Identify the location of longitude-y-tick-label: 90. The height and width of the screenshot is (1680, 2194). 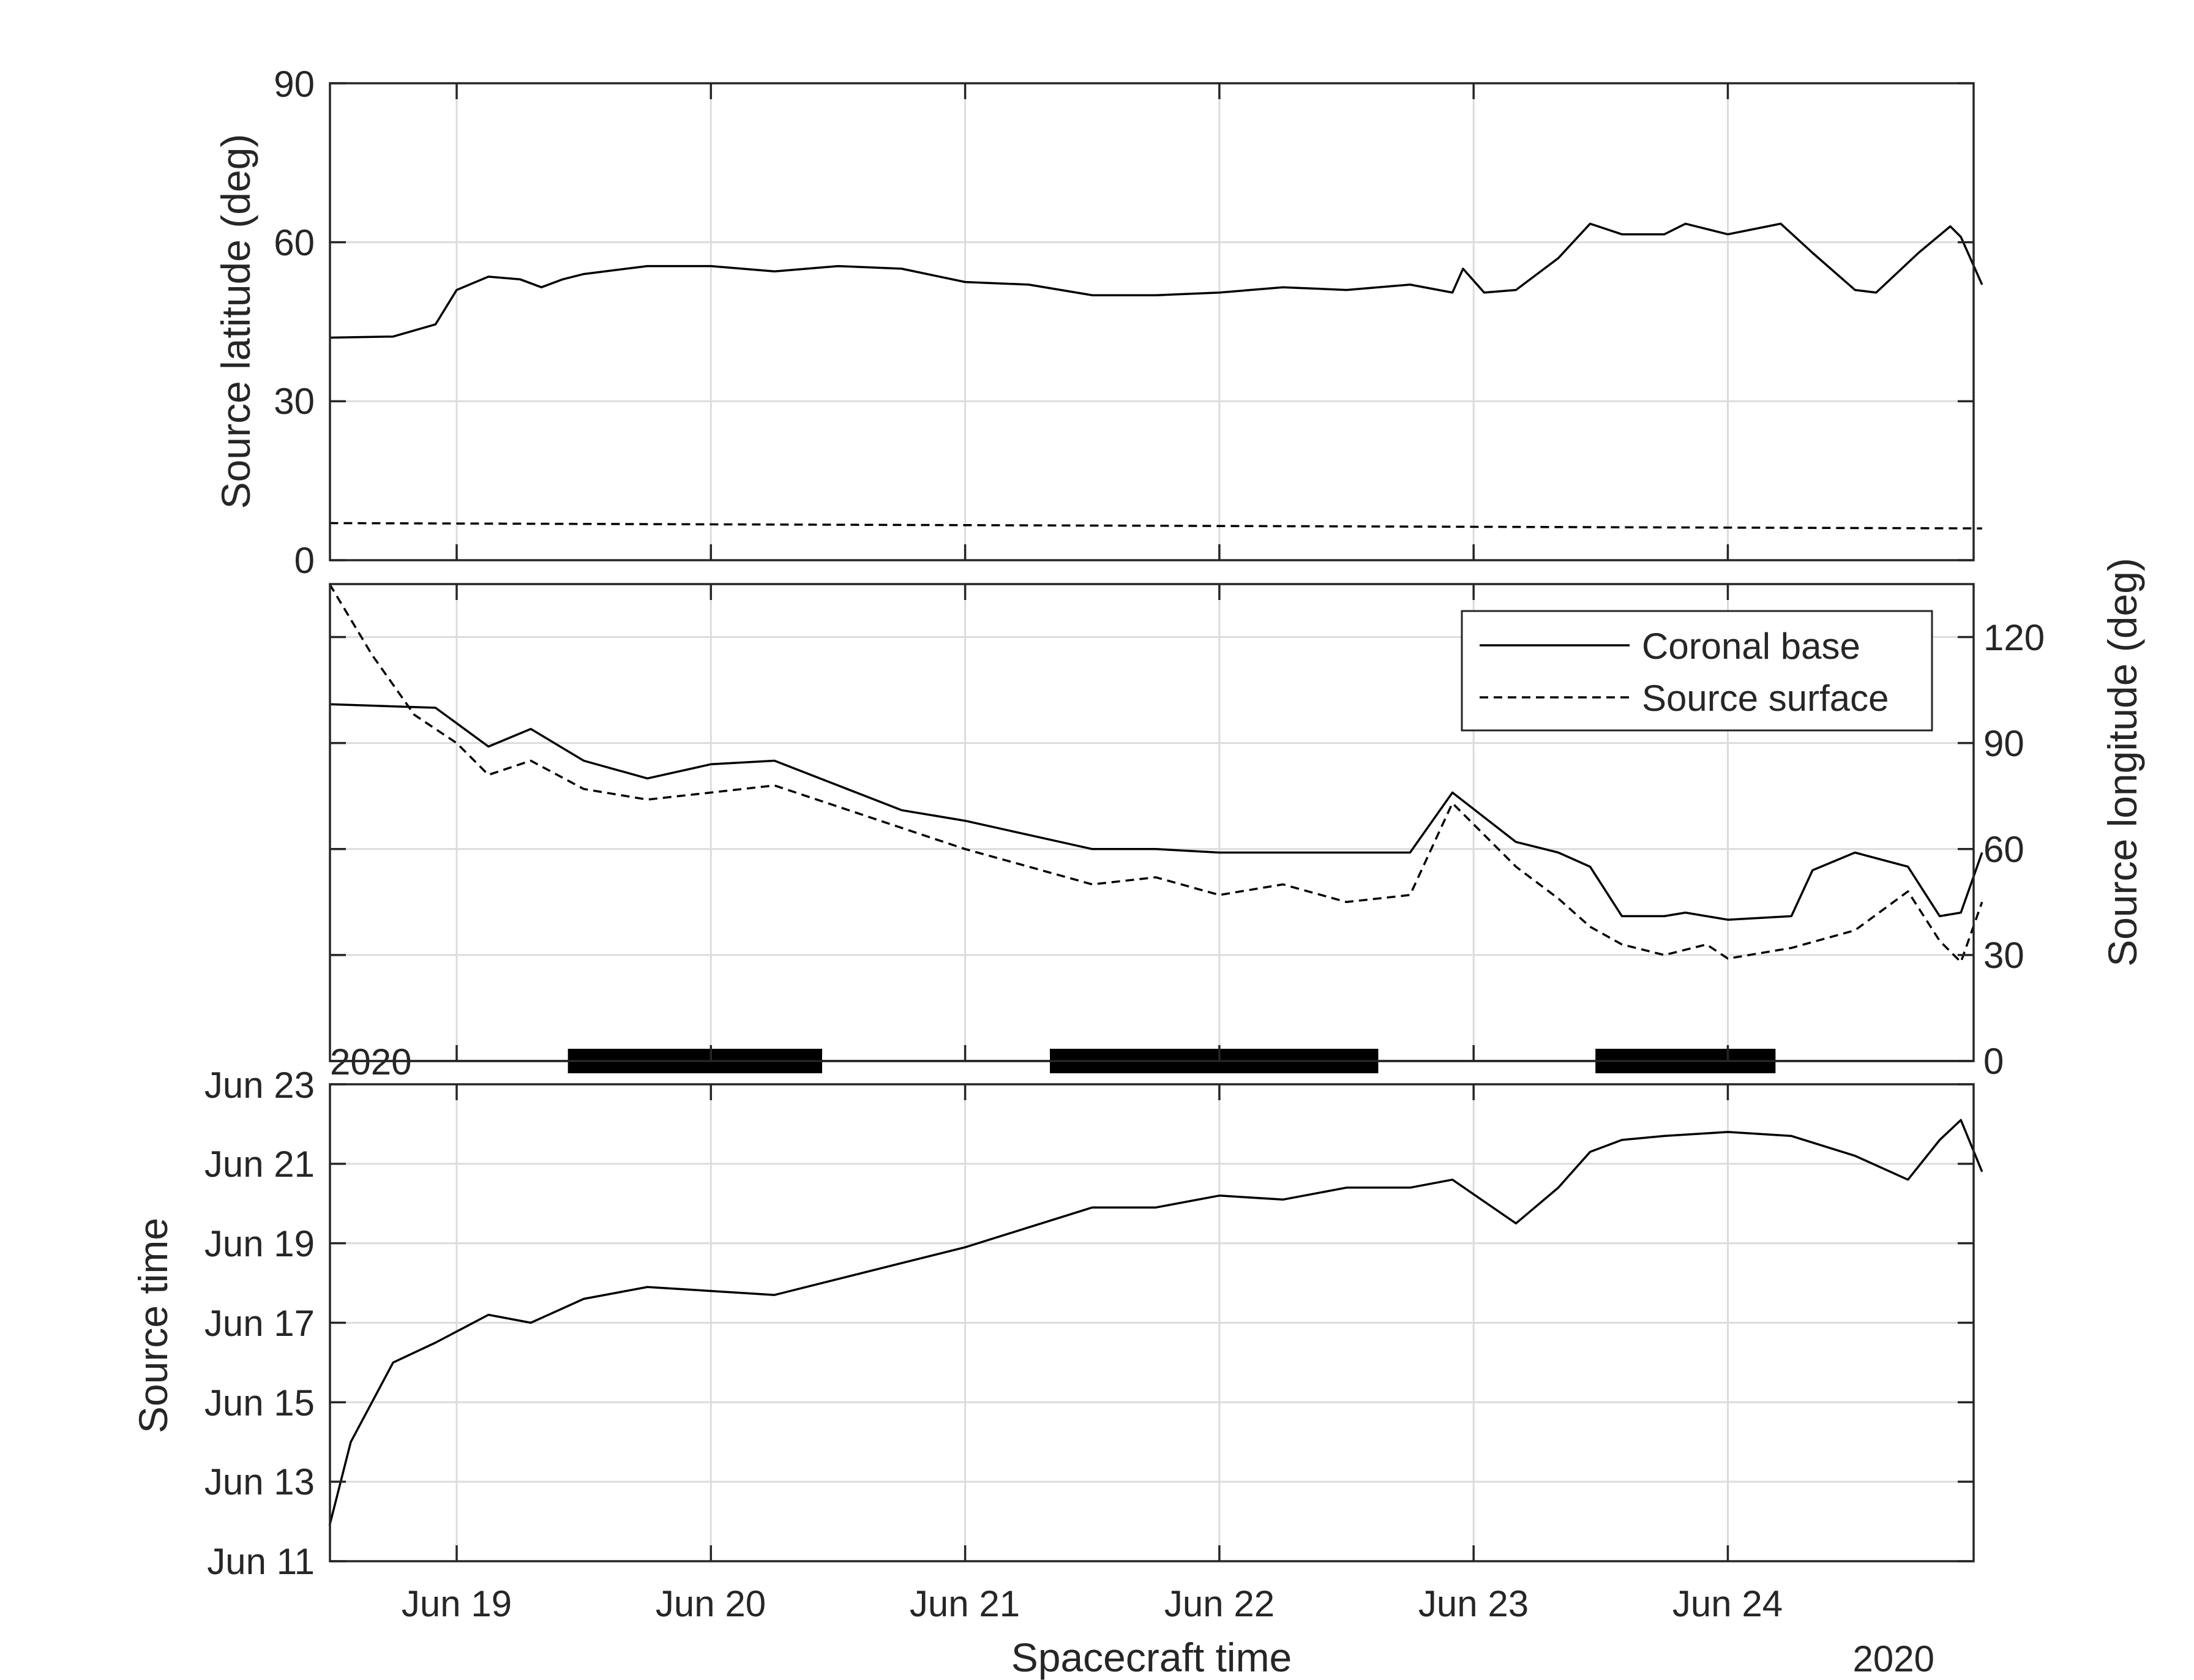
(2003, 743).